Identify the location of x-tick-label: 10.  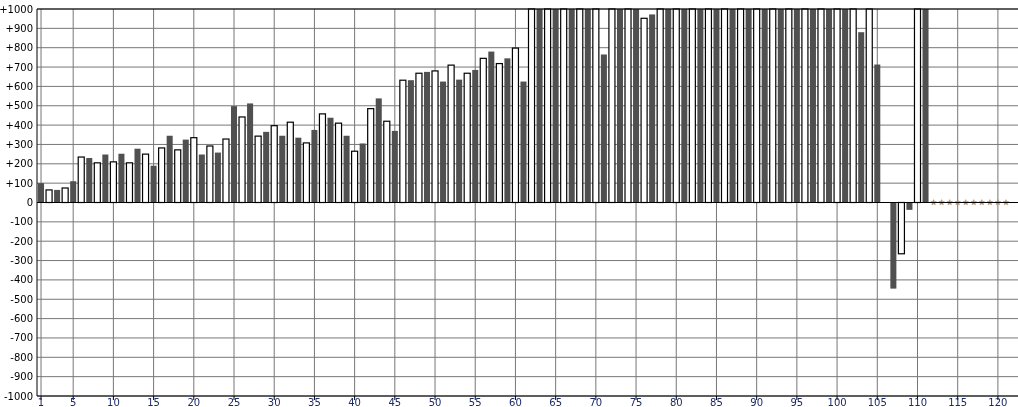
(113, 402).